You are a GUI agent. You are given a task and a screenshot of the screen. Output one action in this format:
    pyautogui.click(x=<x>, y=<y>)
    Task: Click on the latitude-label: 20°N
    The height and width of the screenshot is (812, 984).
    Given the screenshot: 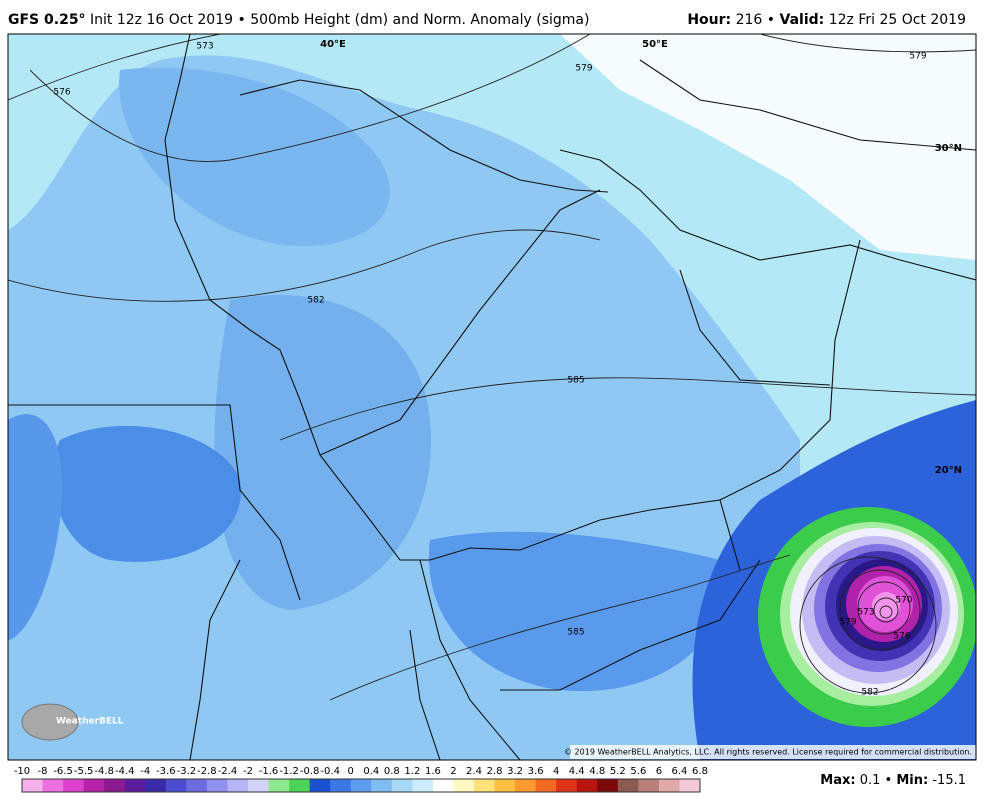 What is the action you would take?
    pyautogui.click(x=948, y=470)
    